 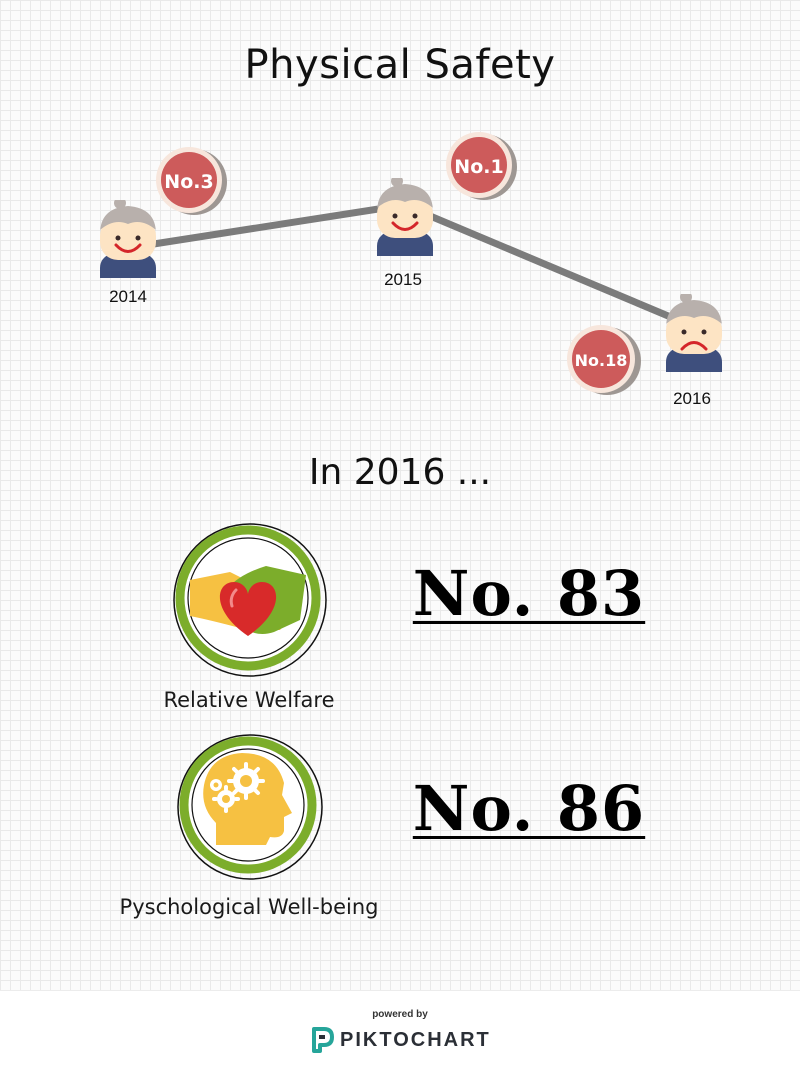 I want to click on metric-value-relative-welfare: No. 83, so click(x=529, y=593).